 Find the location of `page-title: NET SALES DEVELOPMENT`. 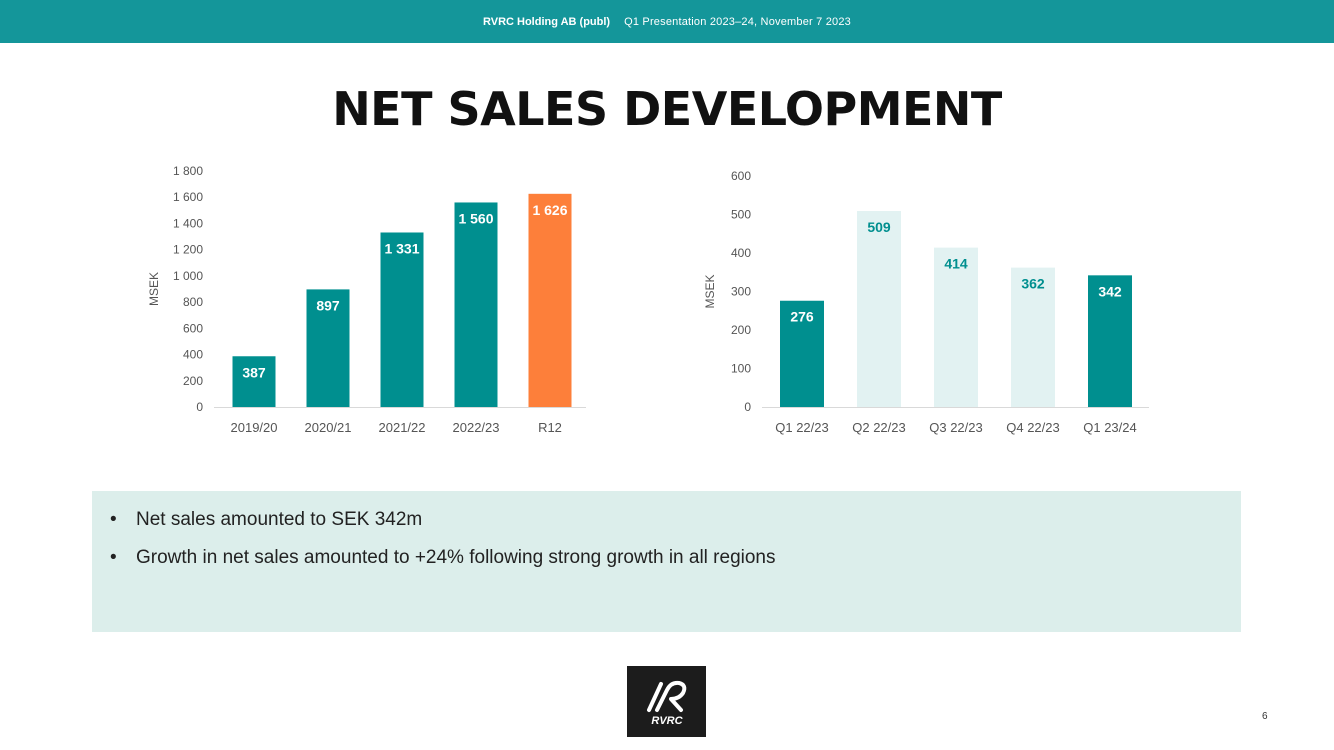

page-title: NET SALES DEVELOPMENT is located at coordinates (667, 109).